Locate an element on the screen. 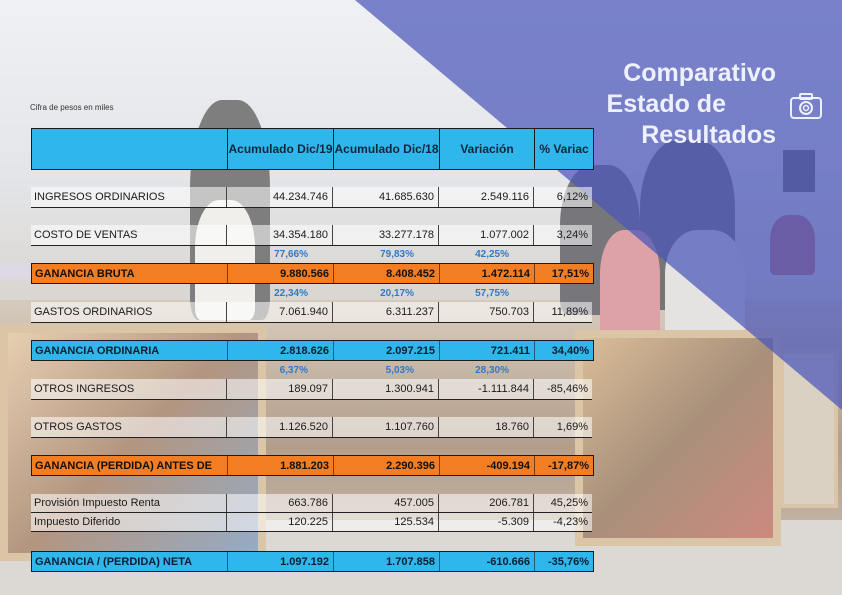  camera-icon is located at coordinates (806, 106).